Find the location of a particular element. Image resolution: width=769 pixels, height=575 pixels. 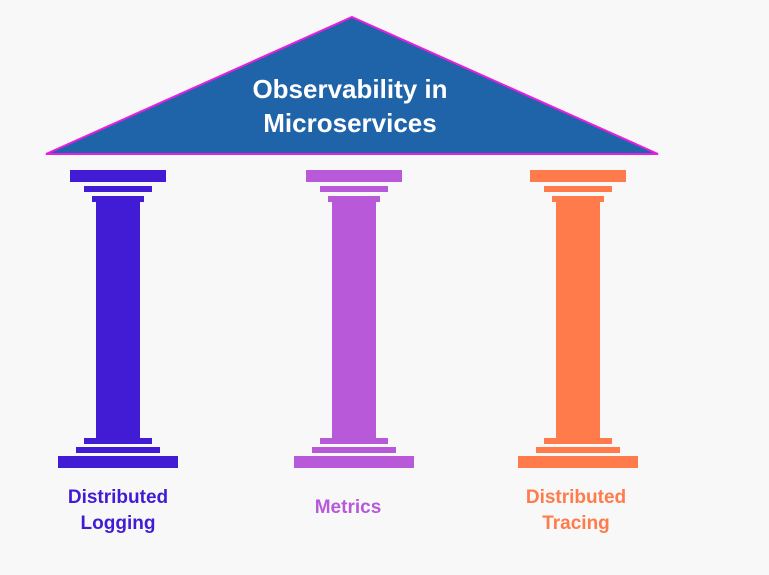

pillar-logging-neck is located at coordinates (118, 199).